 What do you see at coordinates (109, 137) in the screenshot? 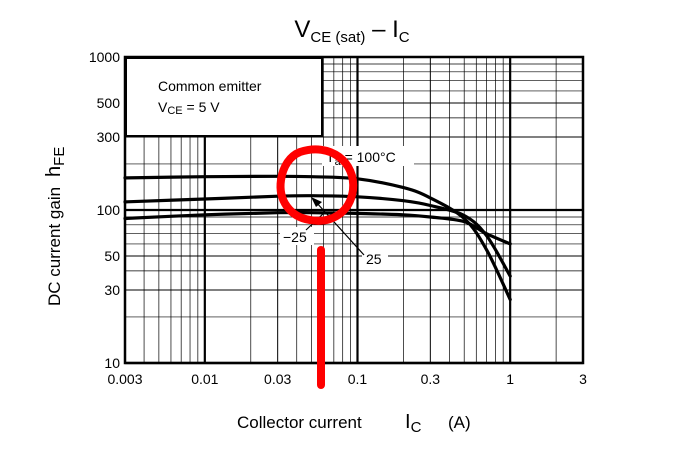
I see `y-tick-label: 300` at bounding box center [109, 137].